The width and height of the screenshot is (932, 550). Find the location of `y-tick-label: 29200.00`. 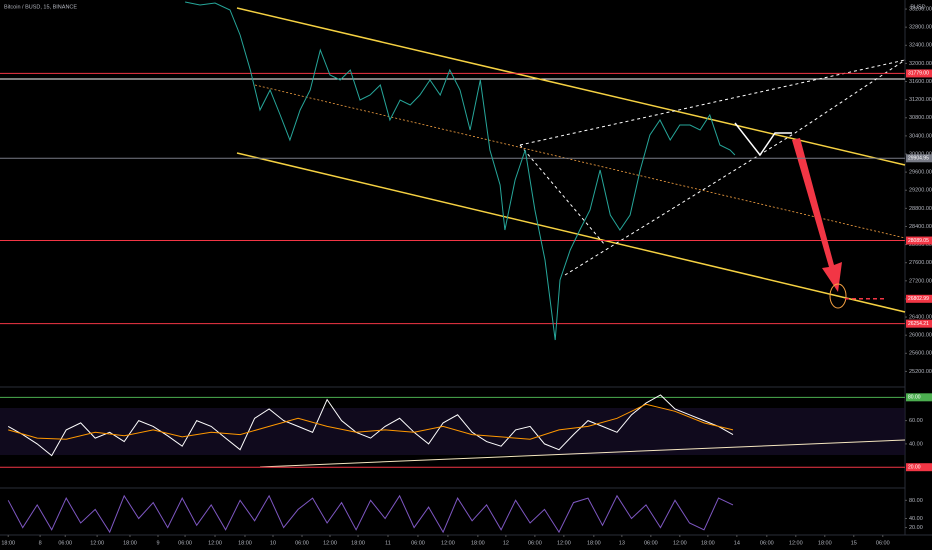

y-tick-label: 29200.00 is located at coordinates (920, 191).